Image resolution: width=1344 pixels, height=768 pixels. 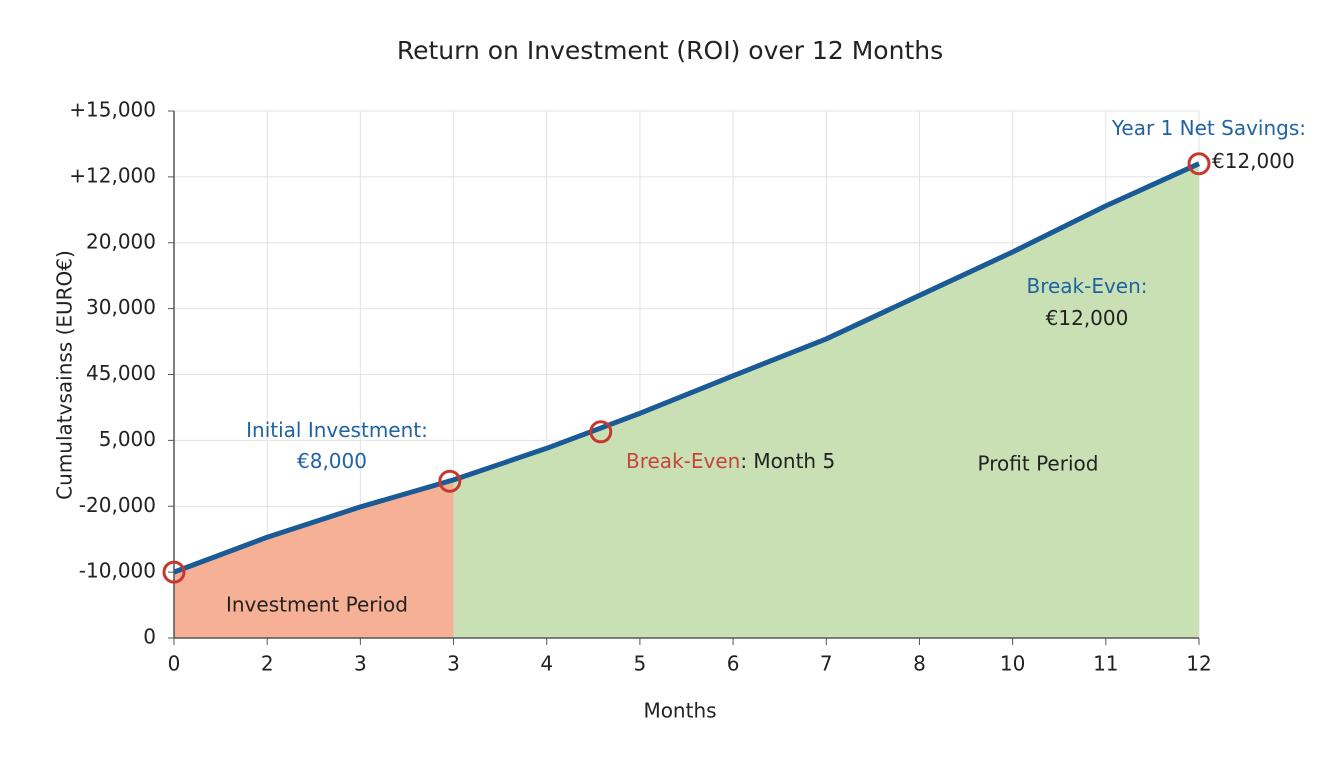 What do you see at coordinates (1012, 664) in the screenshot?
I see `x-tick-label: 10` at bounding box center [1012, 664].